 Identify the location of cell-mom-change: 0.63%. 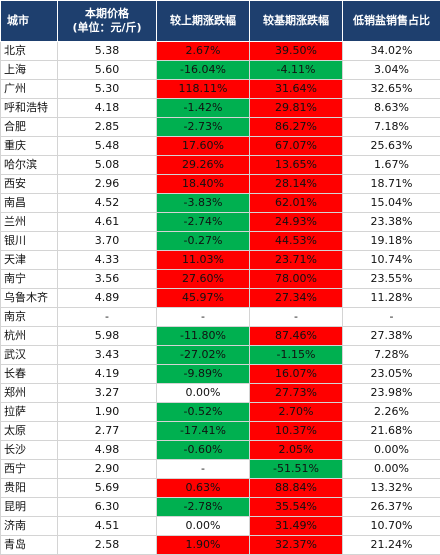
(203, 488).